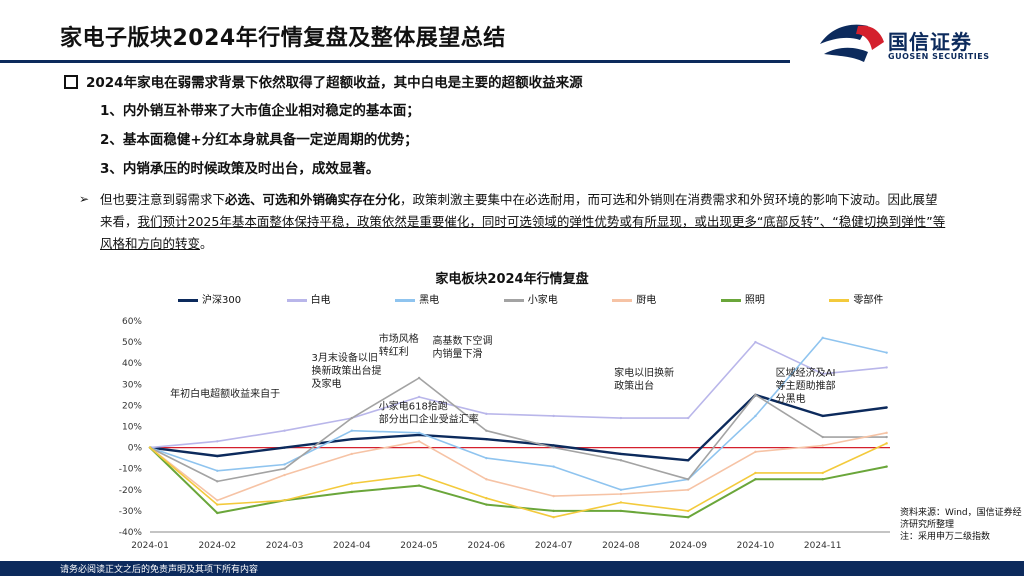  What do you see at coordinates (512, 279) in the screenshot?
I see `chart-title: 家电板块2024年行情复盘` at bounding box center [512, 279].